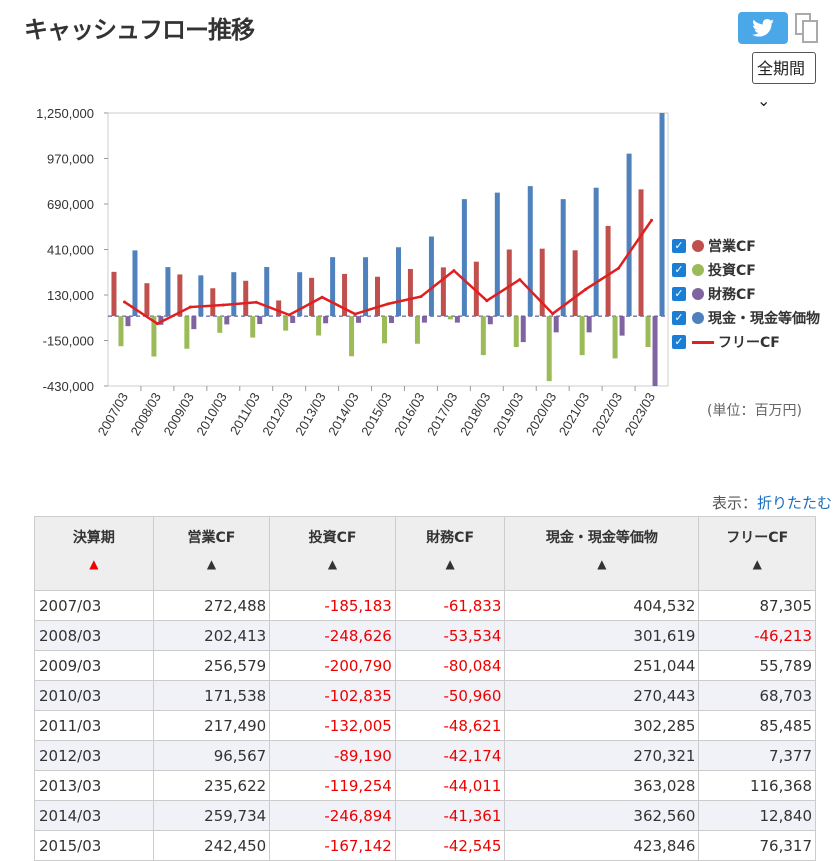  Describe the element at coordinates (442, 414) in the screenshot. I see `x-tick-label: 2017/03` at that location.